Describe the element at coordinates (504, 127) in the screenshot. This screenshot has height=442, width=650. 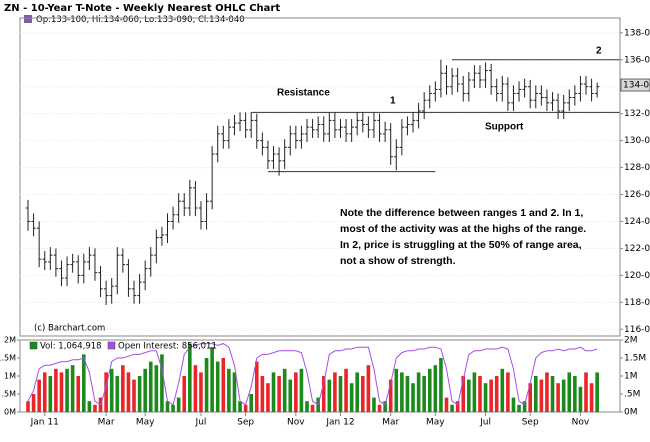
I see `annotation: Support` at that location.